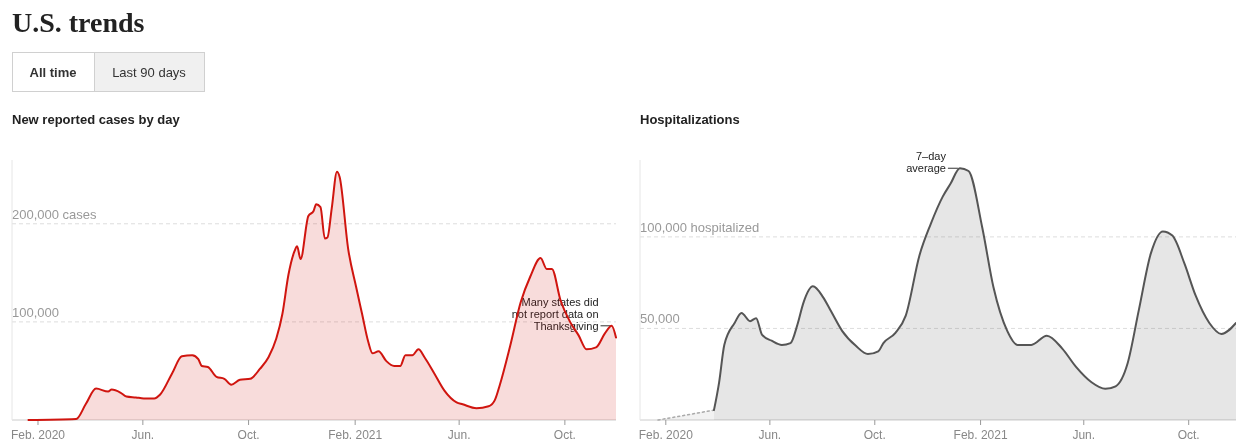 The image size is (1236, 440). Describe the element at coordinates (78, 22) in the screenshot. I see `text: U.S. trends` at that location.